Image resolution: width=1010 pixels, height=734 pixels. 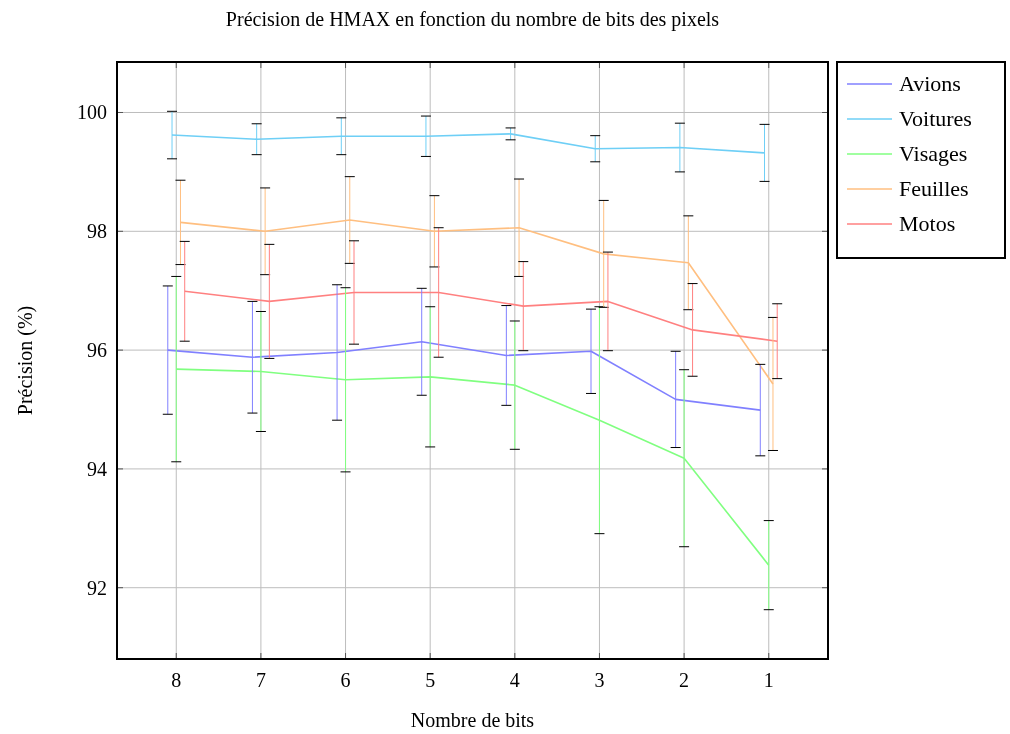 I want to click on x-tick-label: 4, so click(x=514, y=680).